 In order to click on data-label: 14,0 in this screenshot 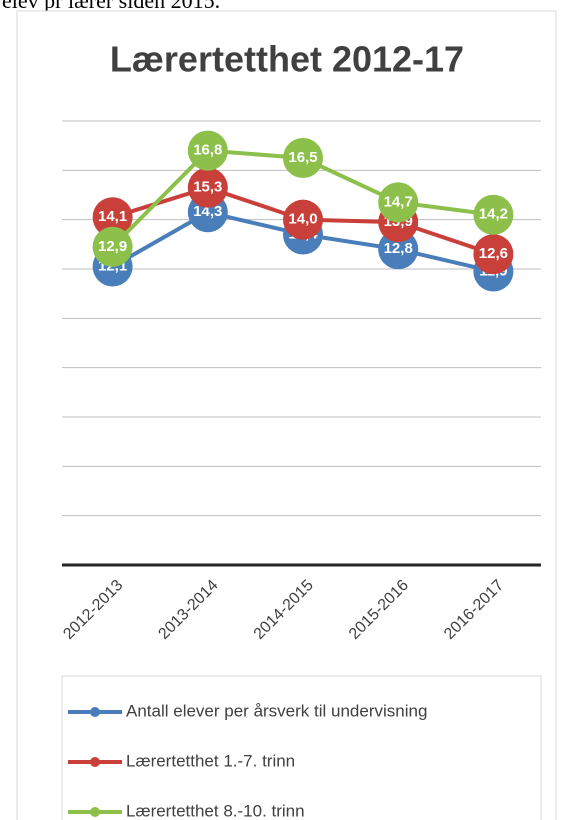, I will do `click(302, 219)`.